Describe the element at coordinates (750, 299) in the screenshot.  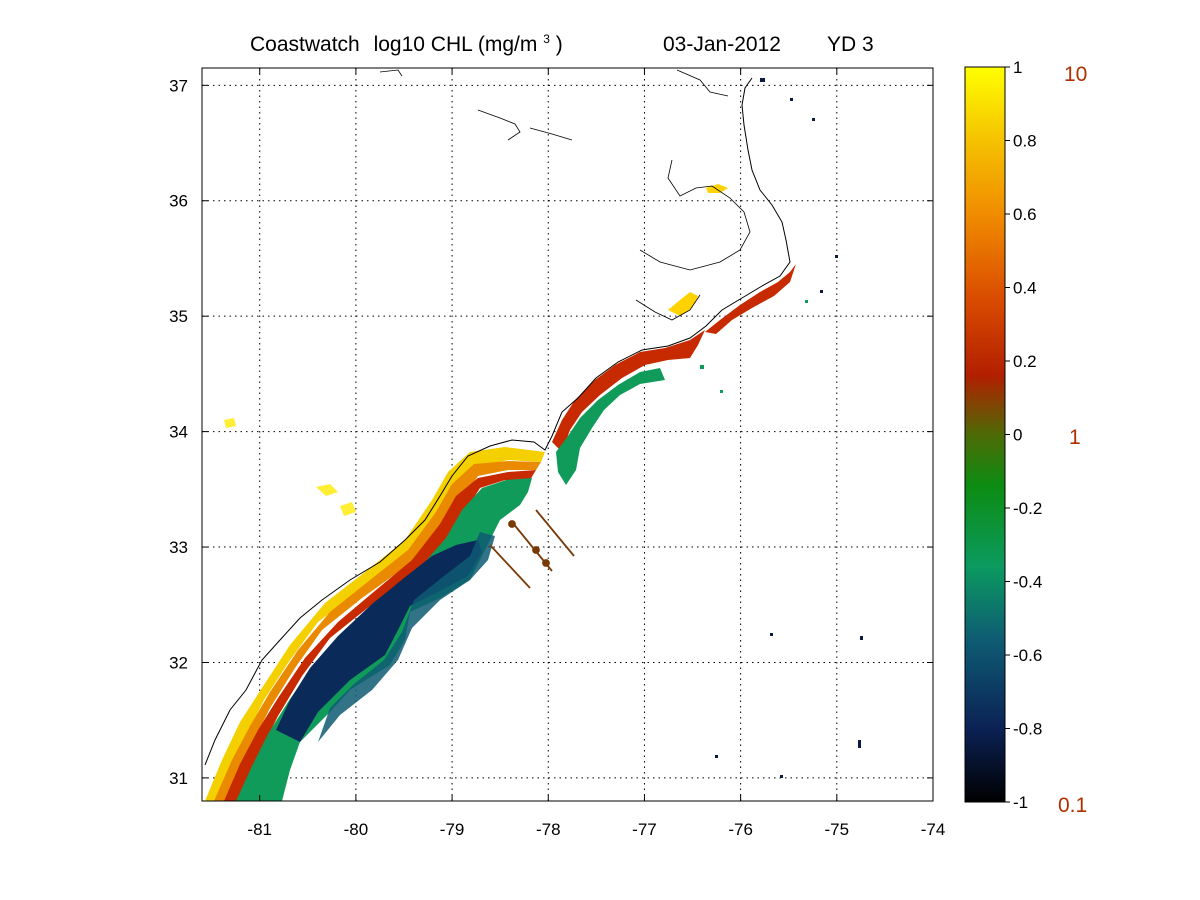
I see `chl-outer-banks-red` at that location.